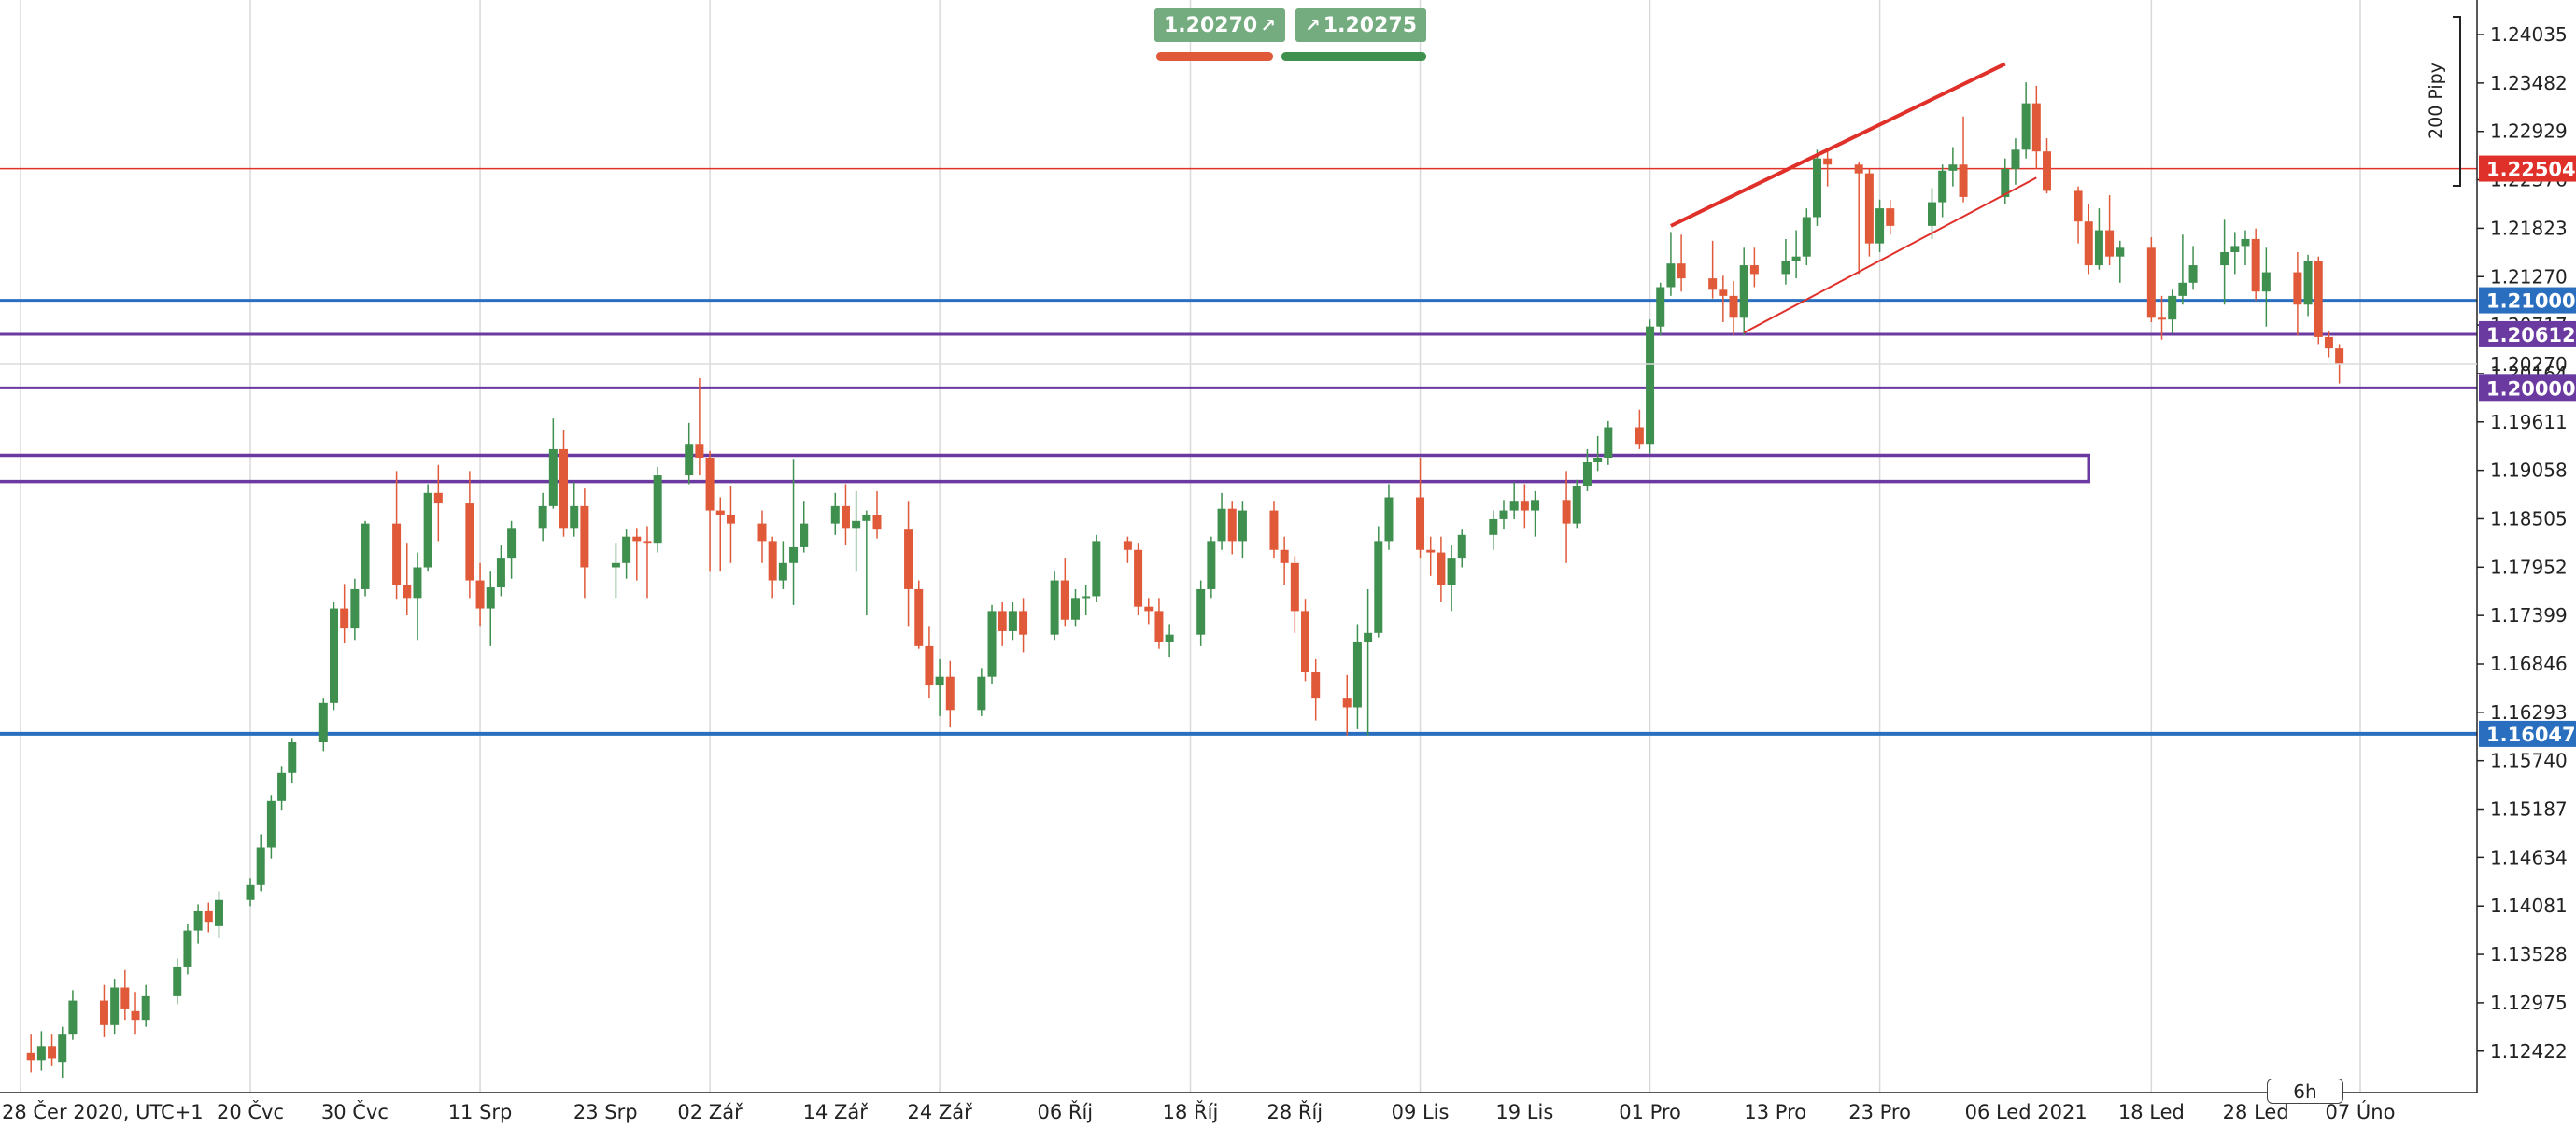 The width and height of the screenshot is (2576, 1128). I want to click on x-tick-label: 01 Pro, so click(1650, 1112).